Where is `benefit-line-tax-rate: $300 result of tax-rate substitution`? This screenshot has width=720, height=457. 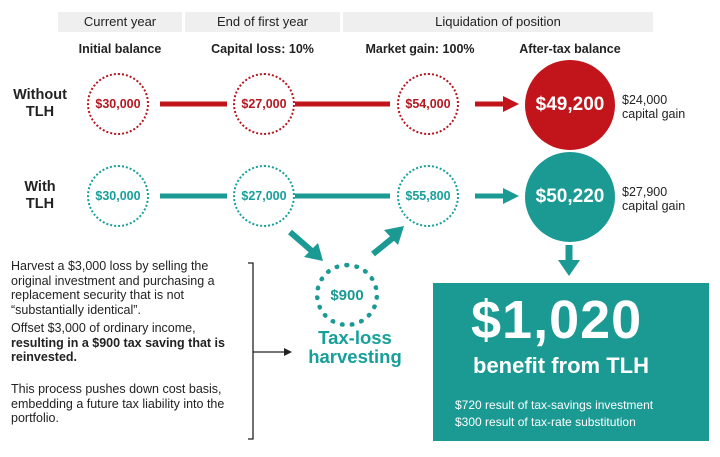
benefit-line-tax-rate: $300 result of tax-rate substitution is located at coordinates (545, 422).